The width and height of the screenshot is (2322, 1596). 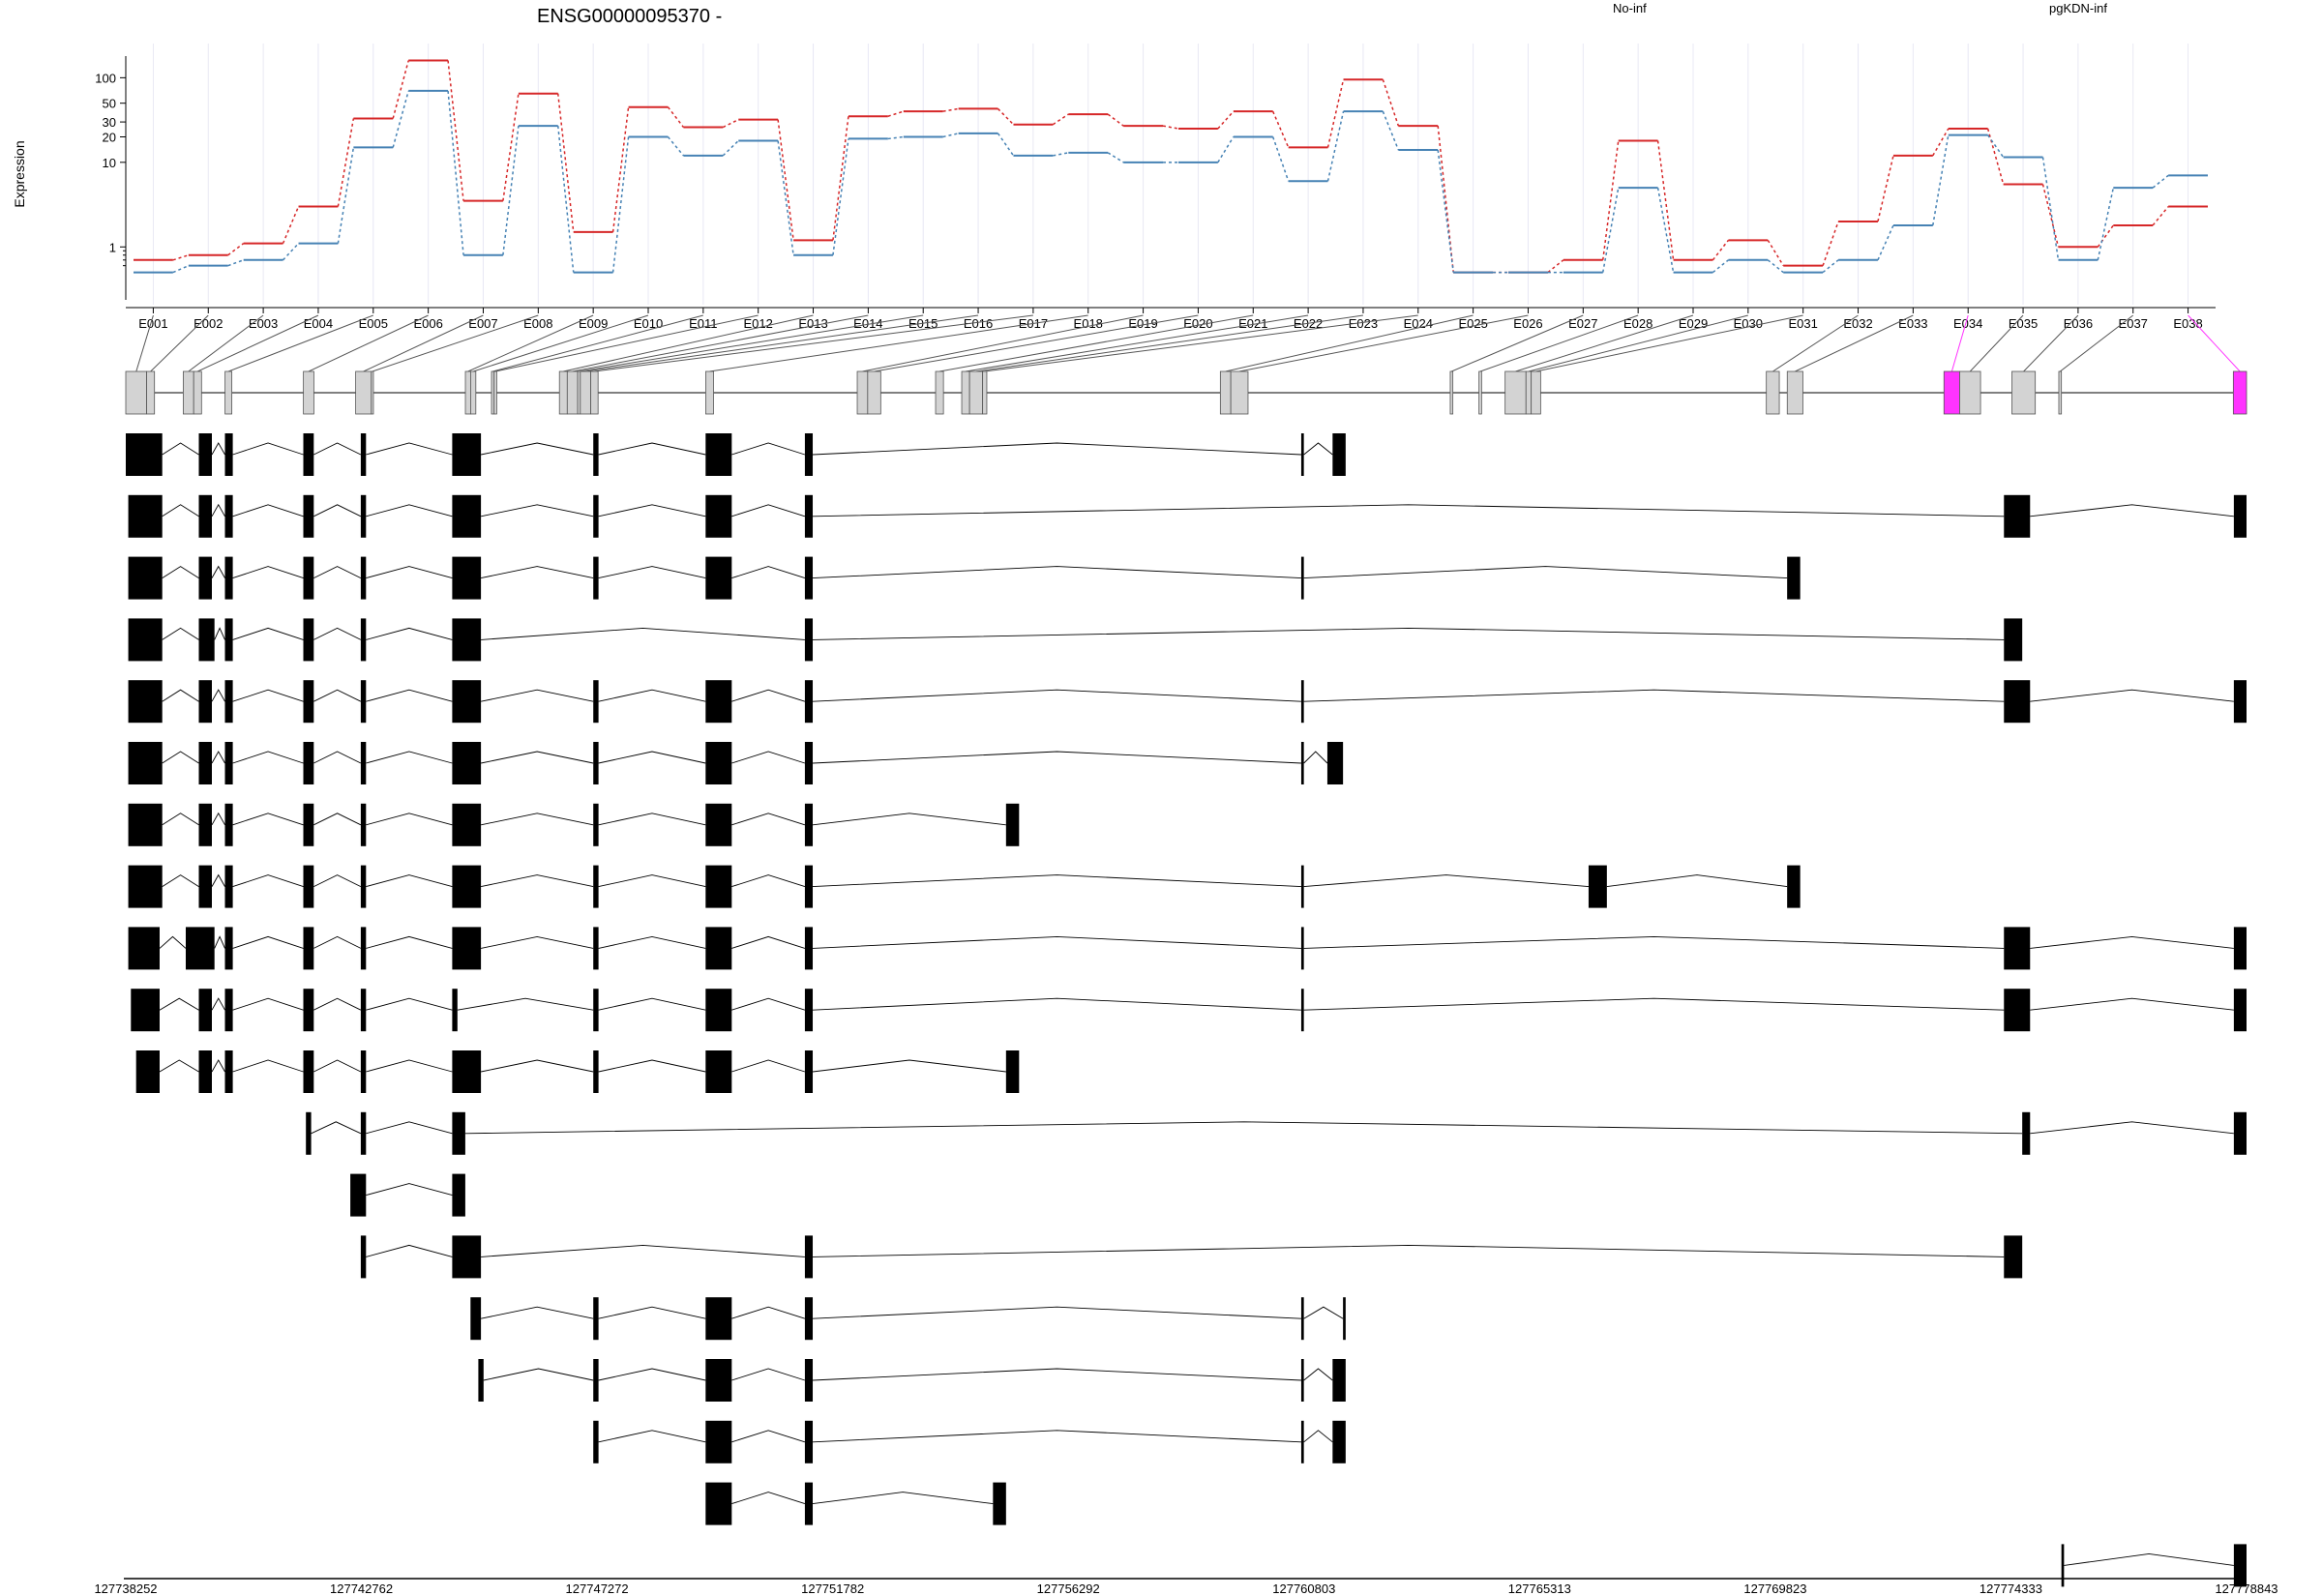 What do you see at coordinates (867, 323) in the screenshot?
I see `exon-label: E014` at bounding box center [867, 323].